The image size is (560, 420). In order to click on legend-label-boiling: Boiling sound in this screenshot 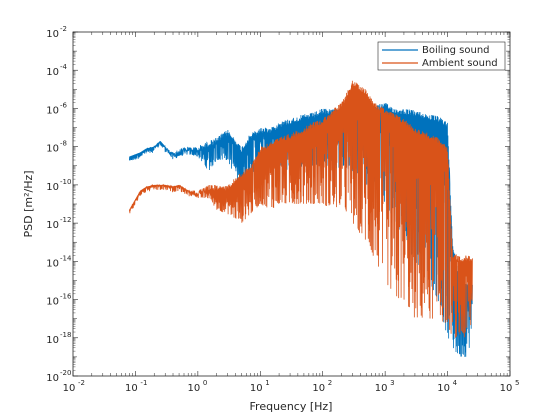, I will do `click(456, 50)`.